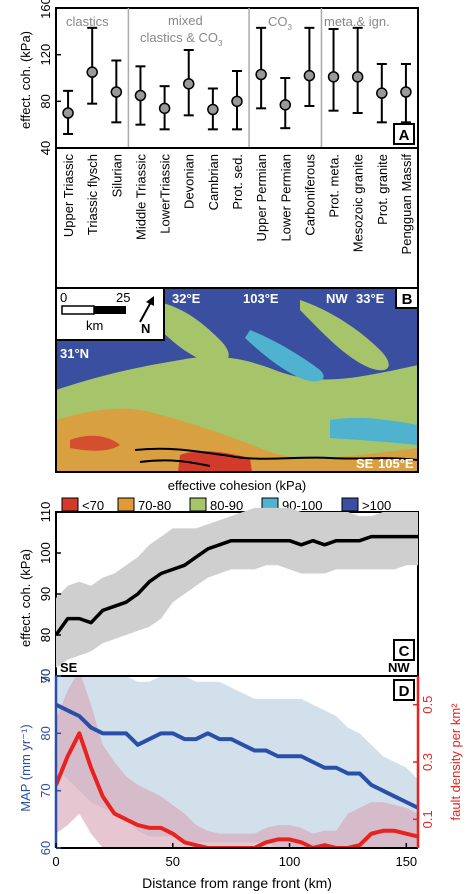  What do you see at coordinates (110, 310) in the screenshot?
I see `scale-bar-black` at bounding box center [110, 310].